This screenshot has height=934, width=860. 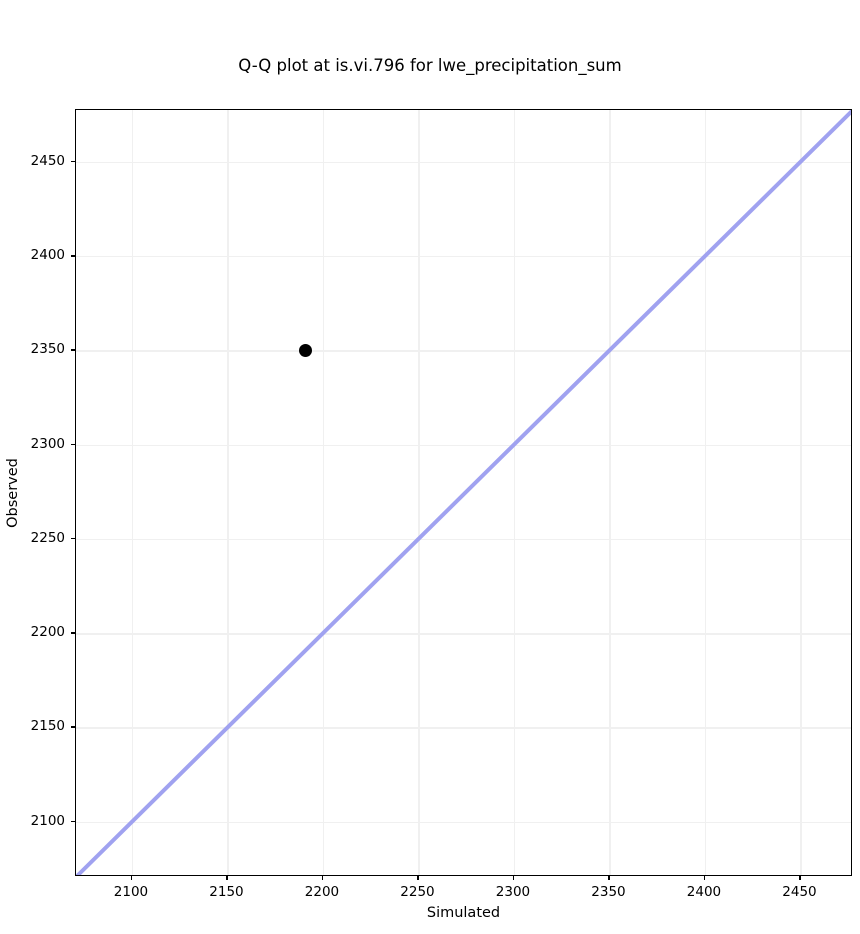 What do you see at coordinates (47, 632) in the screenshot?
I see `y-tick-label: 2200` at bounding box center [47, 632].